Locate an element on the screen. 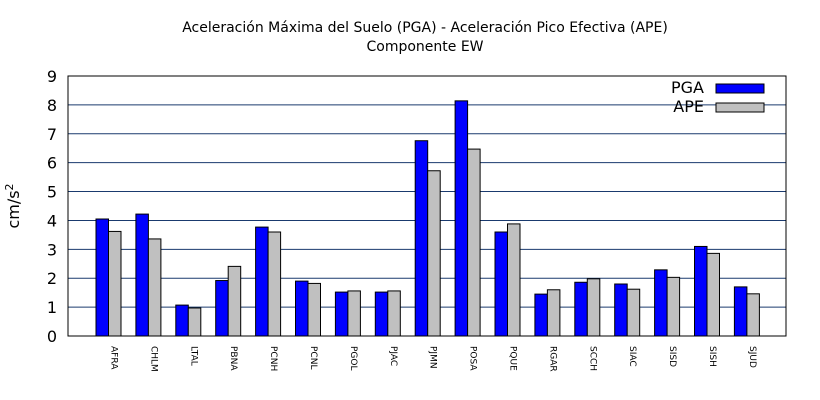 The width and height of the screenshot is (820, 400). bar-pga-rgar is located at coordinates (541, 315).